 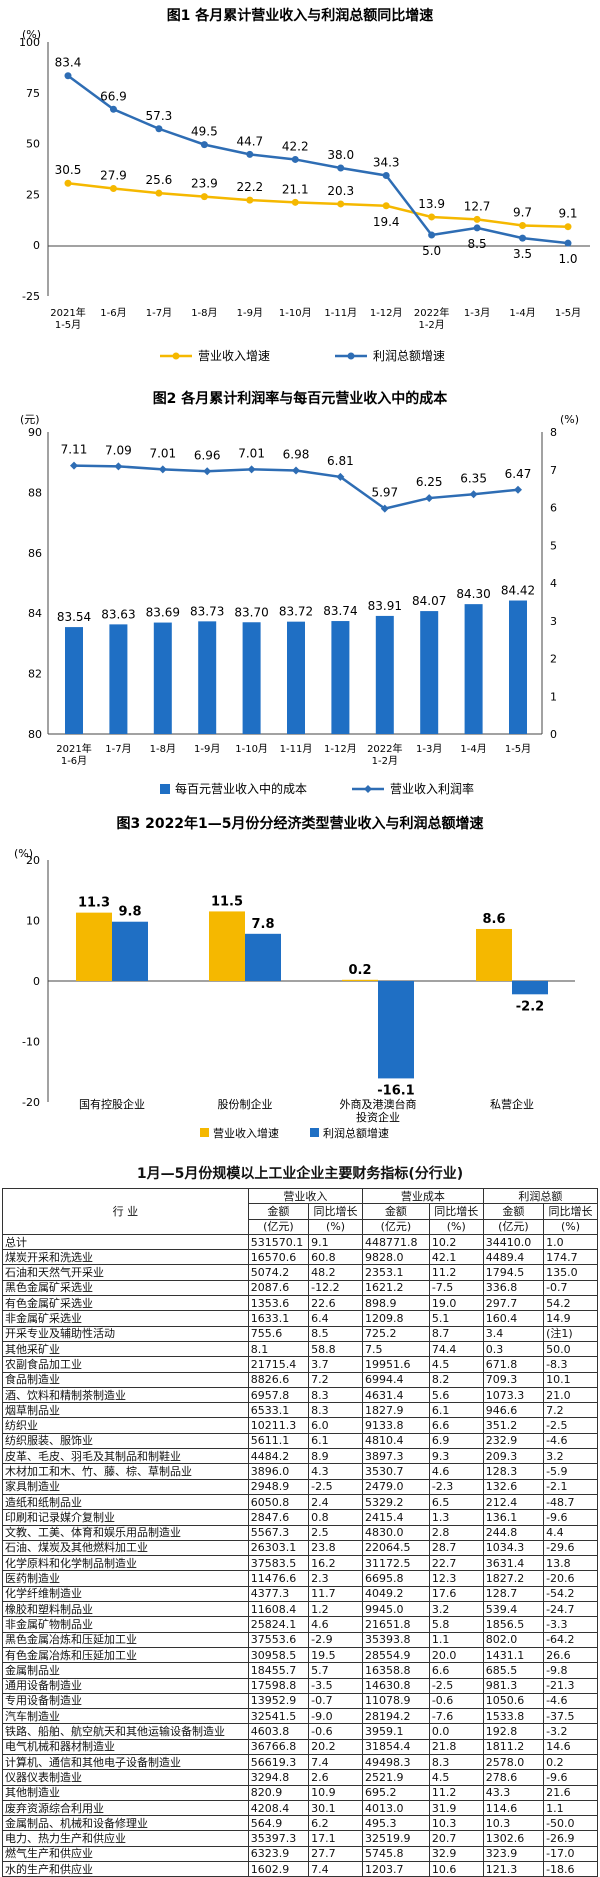 I want to click on industry-name-cell: 石油、煤炭及其他燃料加工业, so click(x=125, y=1548).